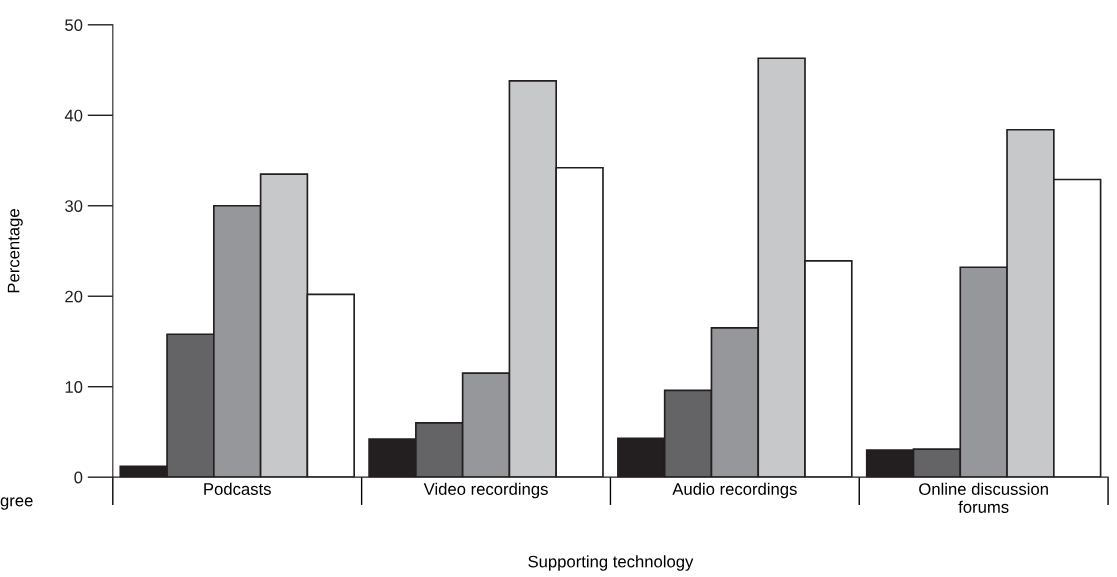 The height and width of the screenshot is (577, 1117). Describe the element at coordinates (73, 115) in the screenshot. I see `y-tick-label: 40` at that location.